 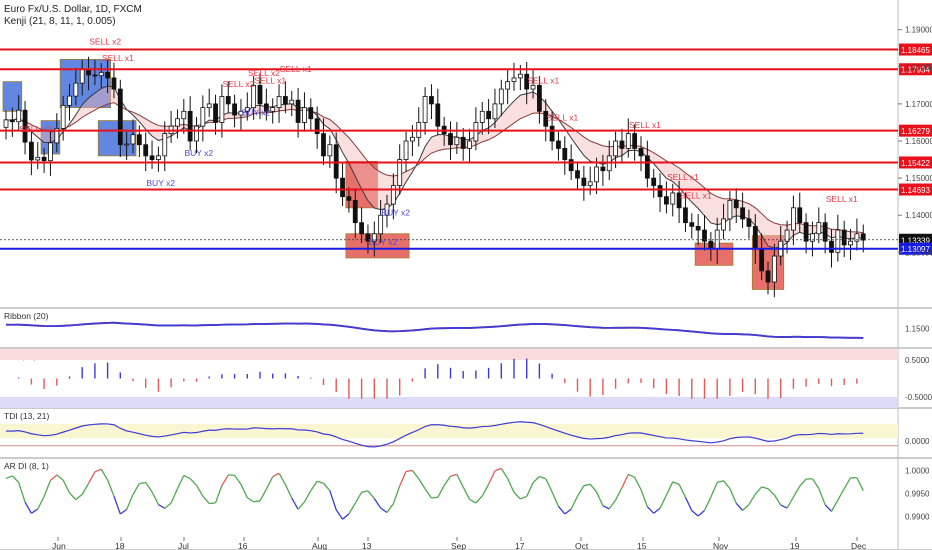 I want to click on x-tick-label: 16, so click(x=243, y=545).